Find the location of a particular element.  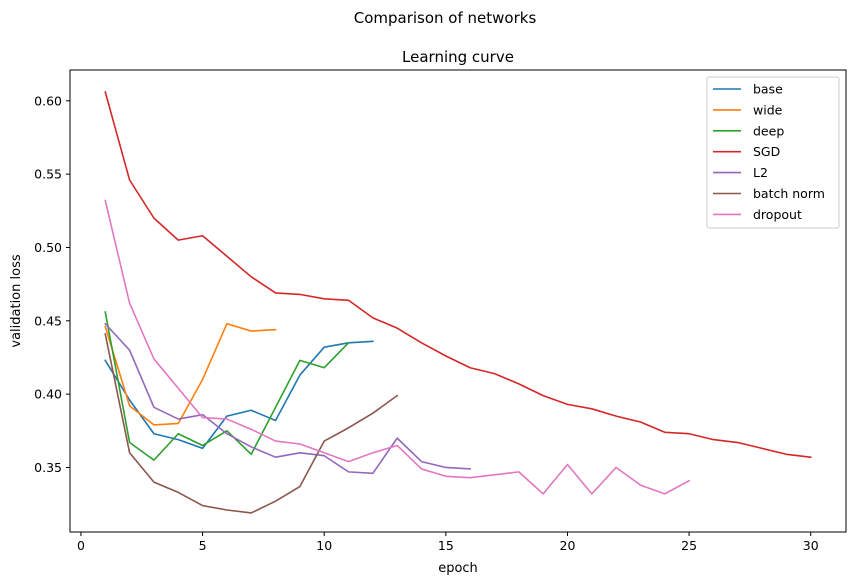

series-line-l2 is located at coordinates (288, 398).